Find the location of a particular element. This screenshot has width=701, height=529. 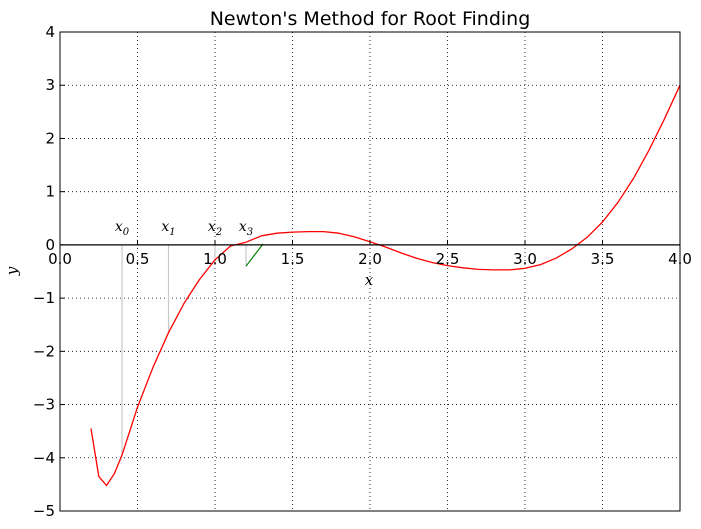

x-tick-label: 0.0 is located at coordinates (60, 259).